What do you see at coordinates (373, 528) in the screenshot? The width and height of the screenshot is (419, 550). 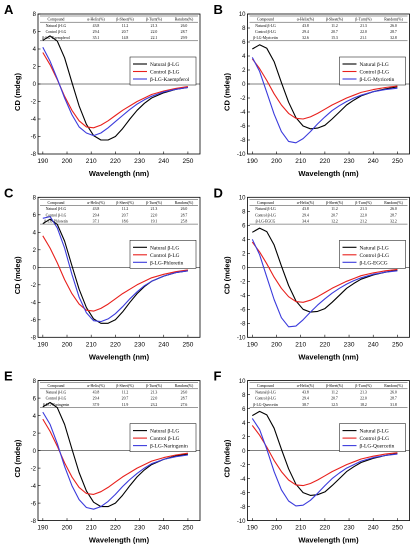 I see `x-tick-label: 240` at bounding box center [373, 528].